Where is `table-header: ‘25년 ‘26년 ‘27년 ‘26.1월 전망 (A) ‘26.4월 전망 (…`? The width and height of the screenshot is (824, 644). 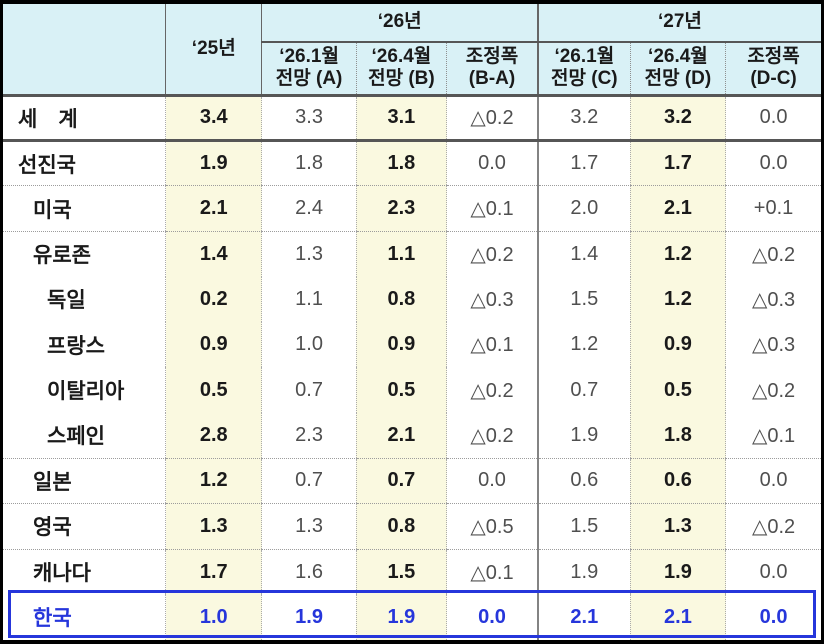
table-header: ‘25년 ‘26년 ‘27년 ‘26.1월 전망 (A) ‘26.4월 전망 (… is located at coordinates (412, 50).